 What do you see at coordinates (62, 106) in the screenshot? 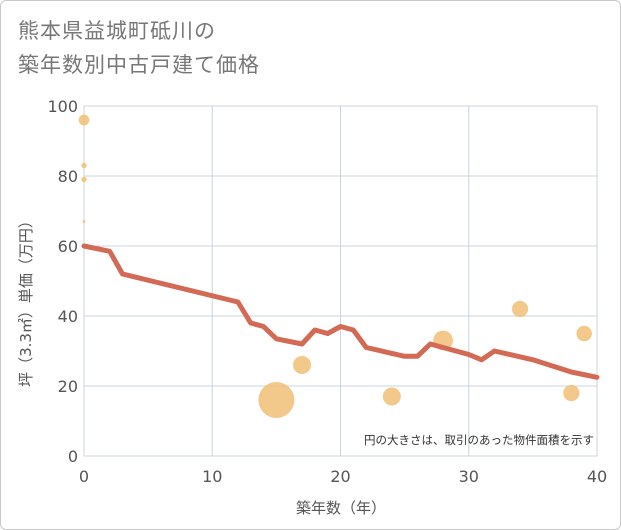
I see `y-tick-label: 100` at bounding box center [62, 106].